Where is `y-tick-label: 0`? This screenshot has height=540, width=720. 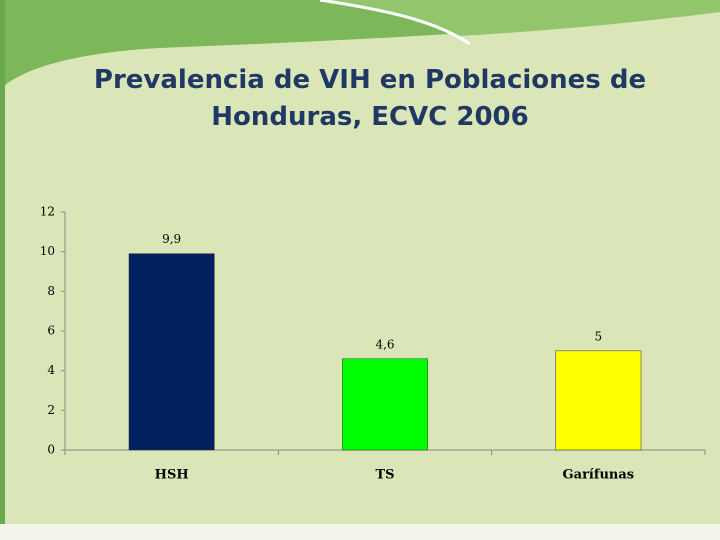
y-tick-label: 0 is located at coordinates (51, 450).